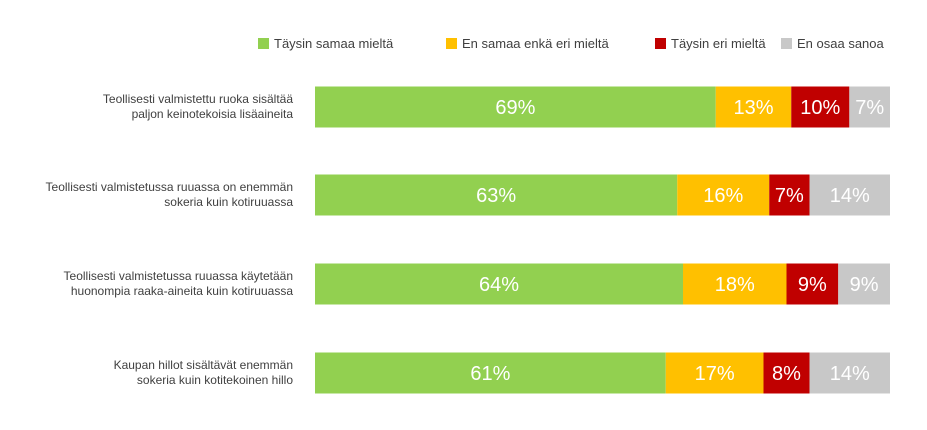 This screenshot has height=430, width=927. I want to click on data-label: 64%, so click(499, 285).